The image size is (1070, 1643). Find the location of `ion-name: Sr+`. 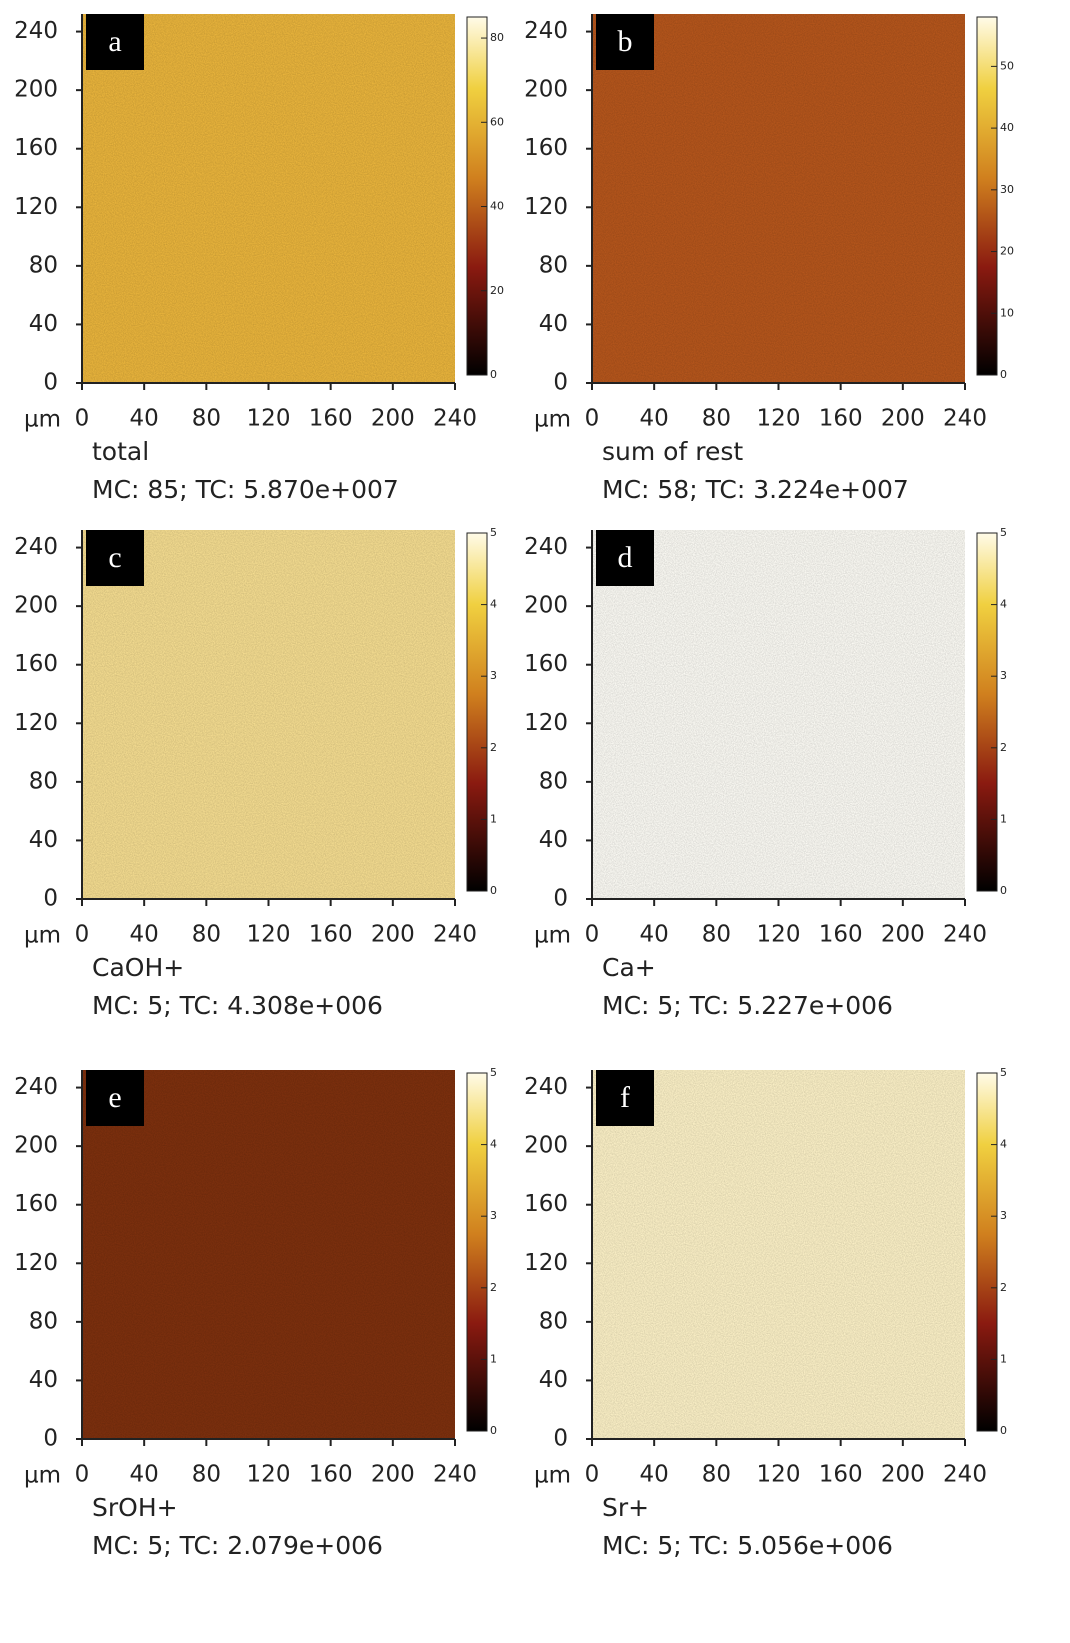

ion-name: Sr+ is located at coordinates (625, 1507).